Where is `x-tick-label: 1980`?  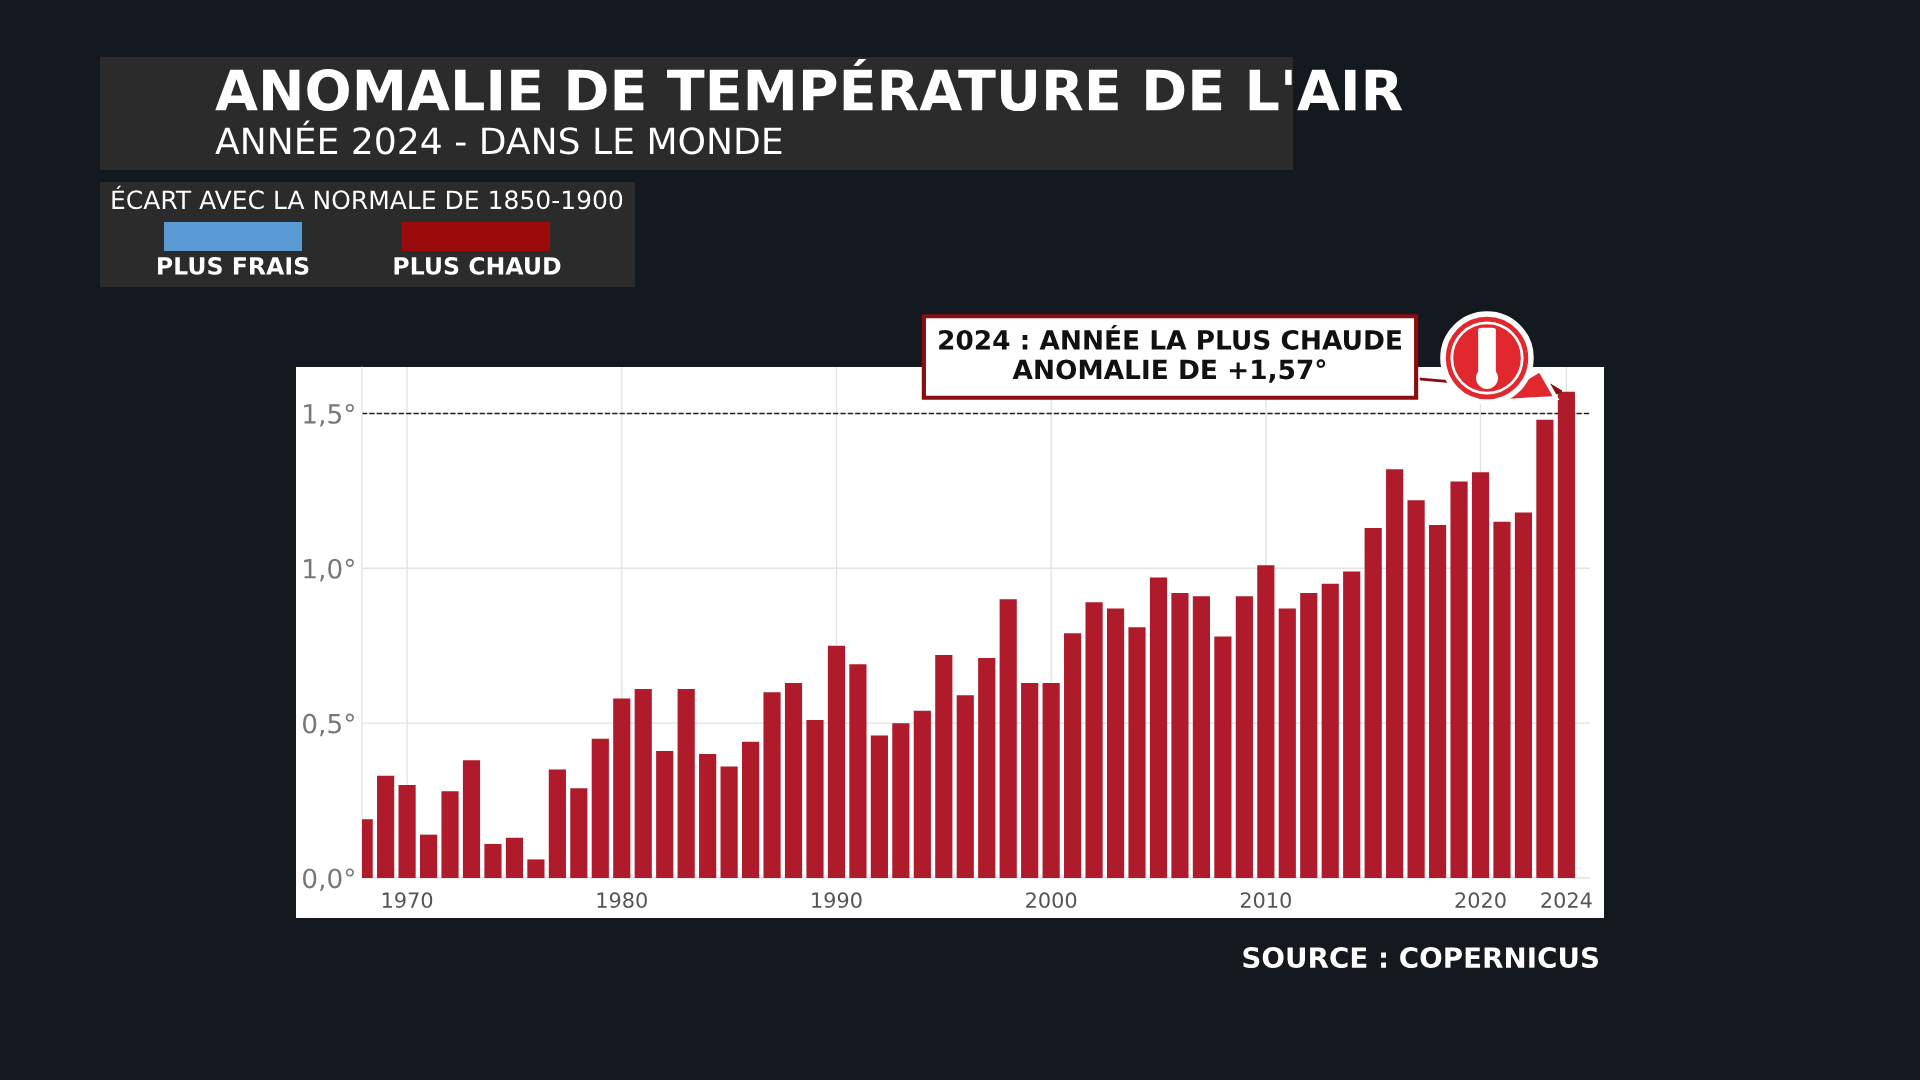 x-tick-label: 1980 is located at coordinates (622, 900).